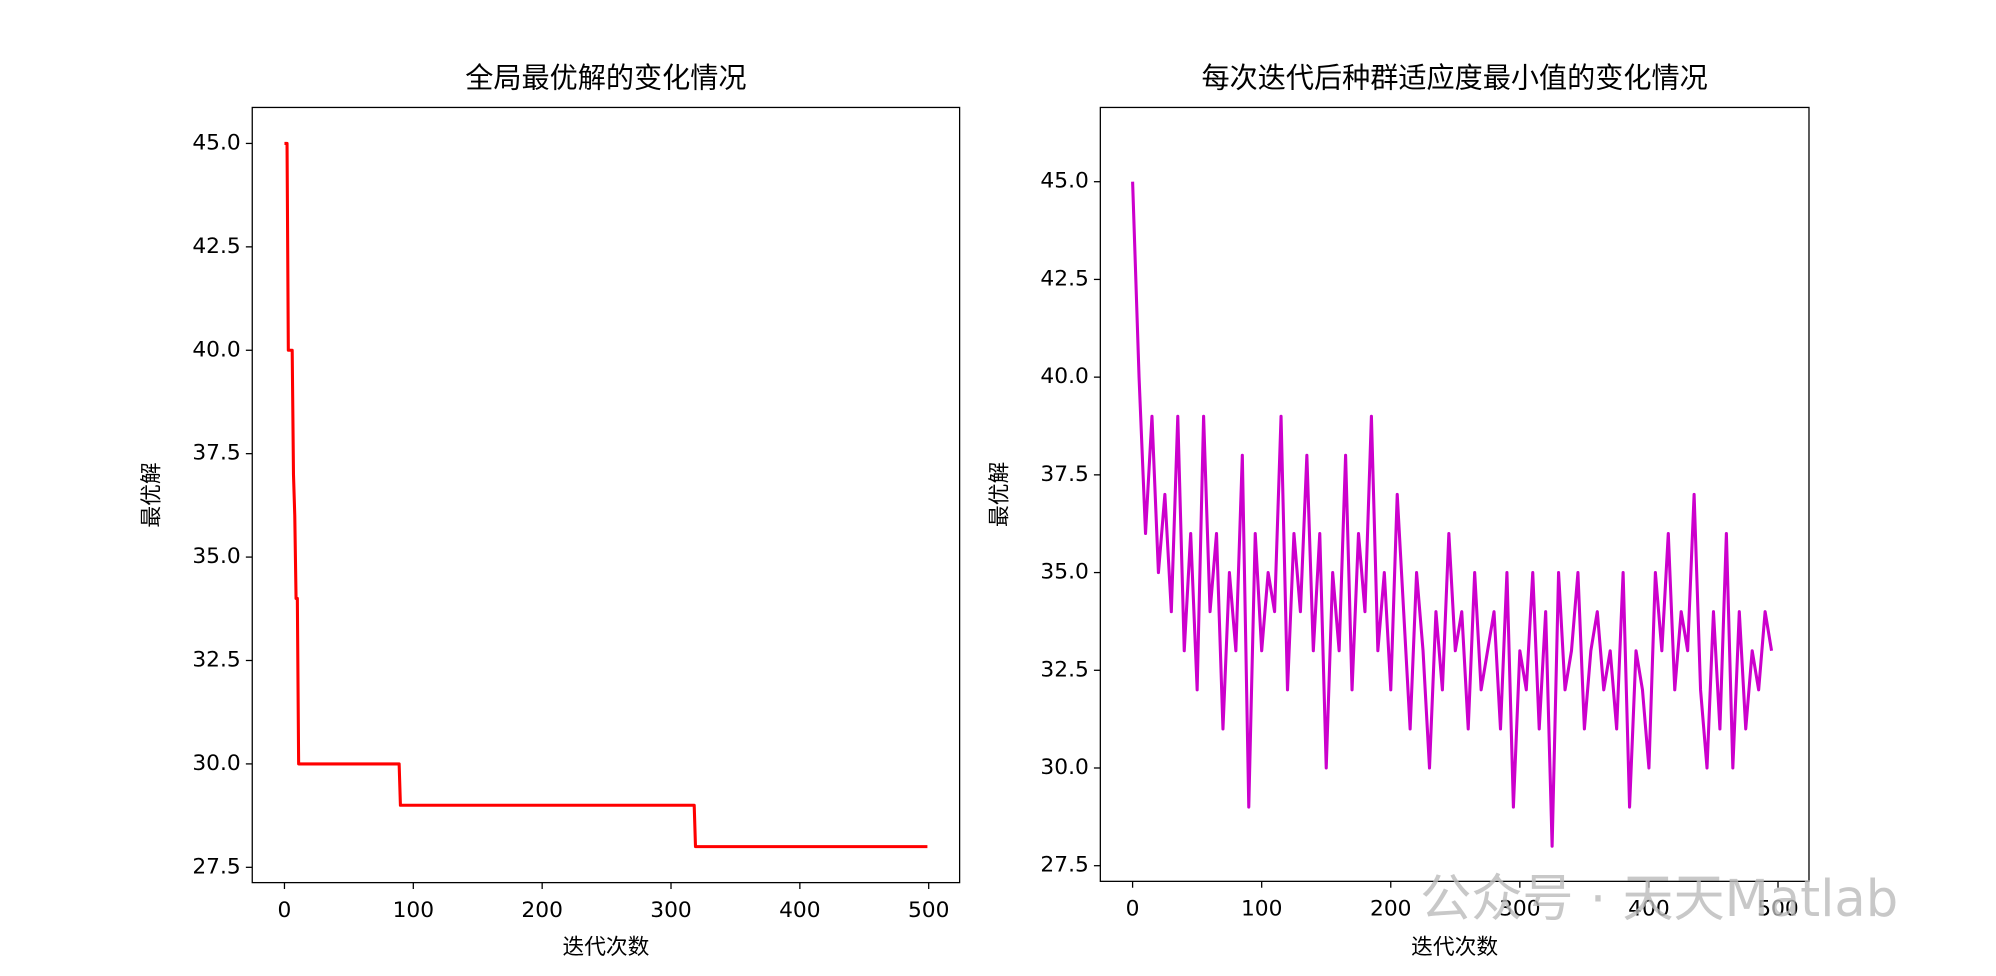 The image size is (1996, 976). Describe the element at coordinates (605, 77) in the screenshot. I see `chart-title: 全局最优解的变化情况` at that location.